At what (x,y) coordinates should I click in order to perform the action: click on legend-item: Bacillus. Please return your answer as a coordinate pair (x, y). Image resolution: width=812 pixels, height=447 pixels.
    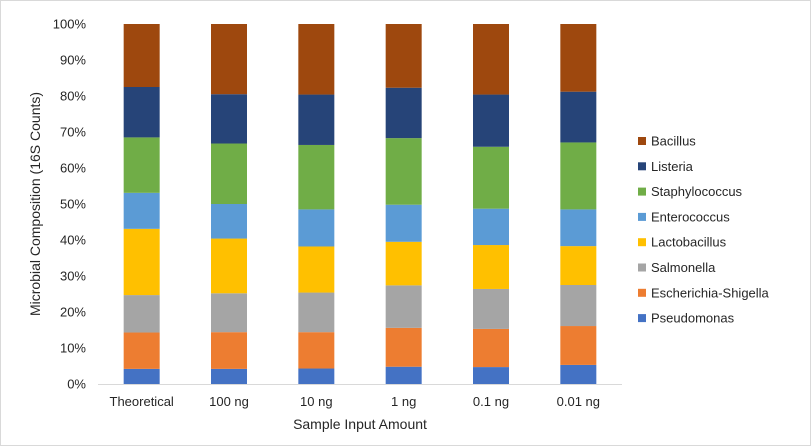
    Looking at the image, I should click on (667, 141).